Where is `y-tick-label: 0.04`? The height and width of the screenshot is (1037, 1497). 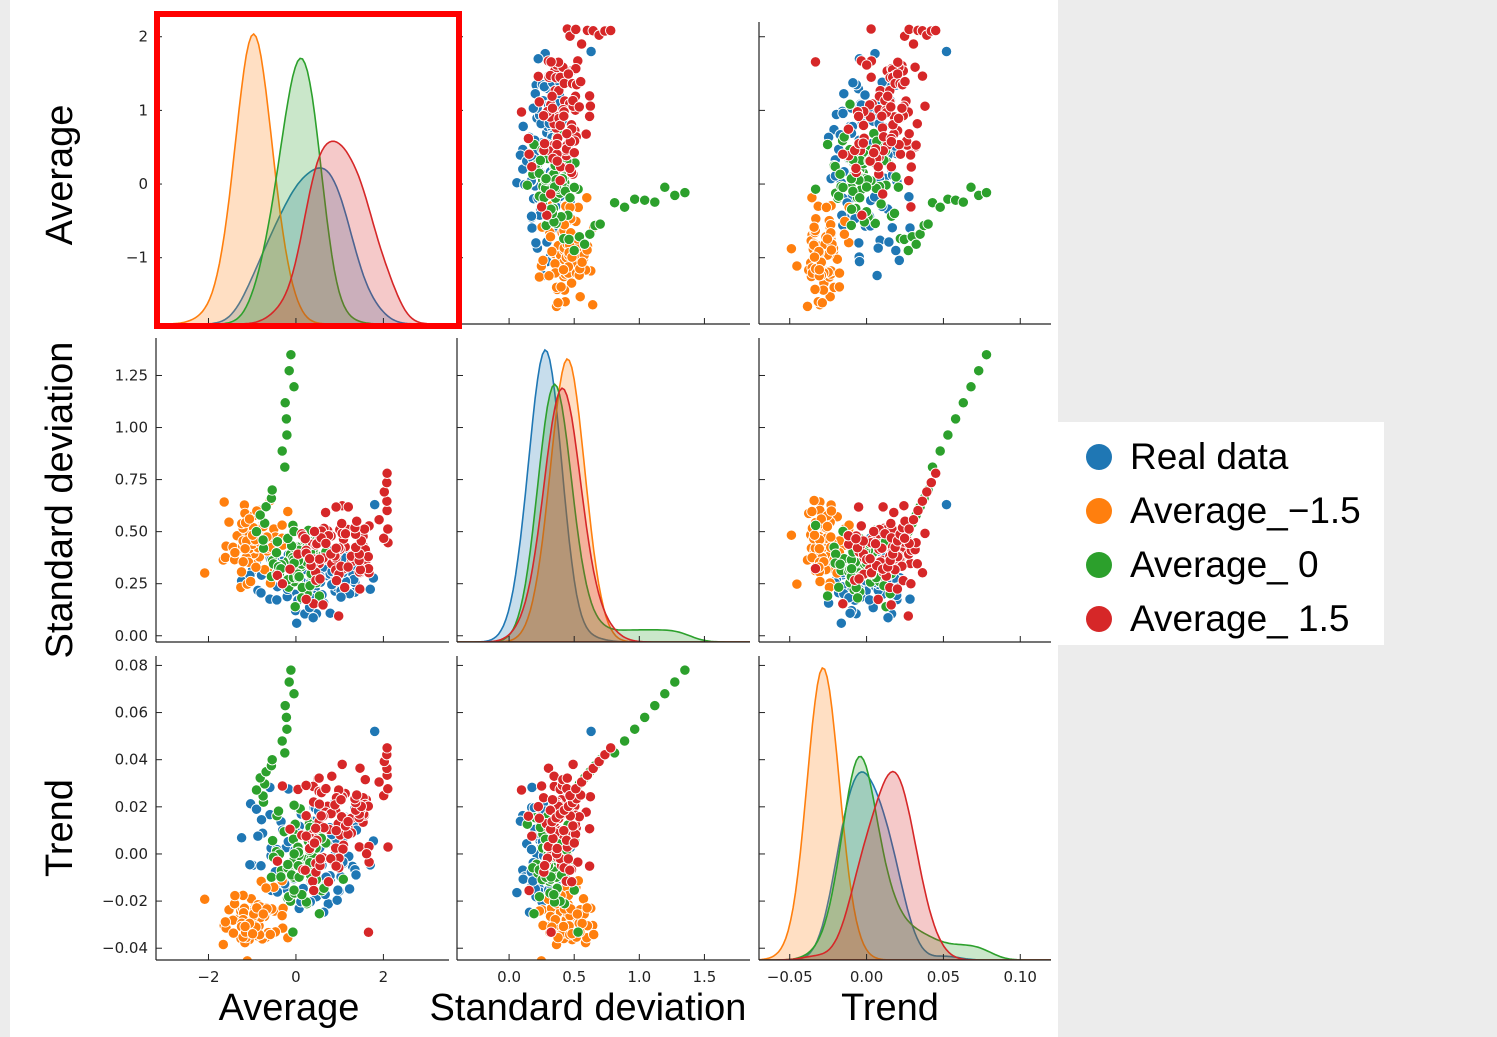 y-tick-label: 0.04 is located at coordinates (131, 760).